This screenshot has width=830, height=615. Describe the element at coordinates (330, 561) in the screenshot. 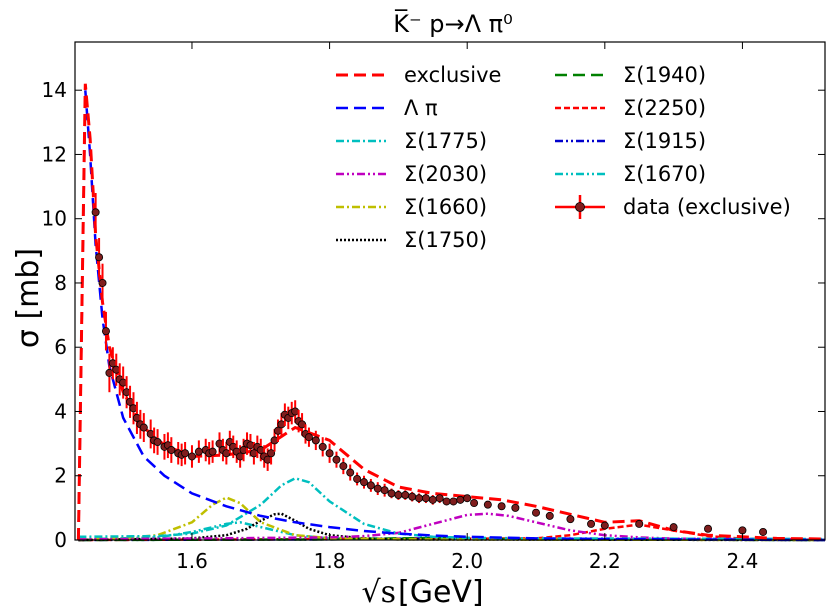

I see `x-tick-label: 1.8` at that location.